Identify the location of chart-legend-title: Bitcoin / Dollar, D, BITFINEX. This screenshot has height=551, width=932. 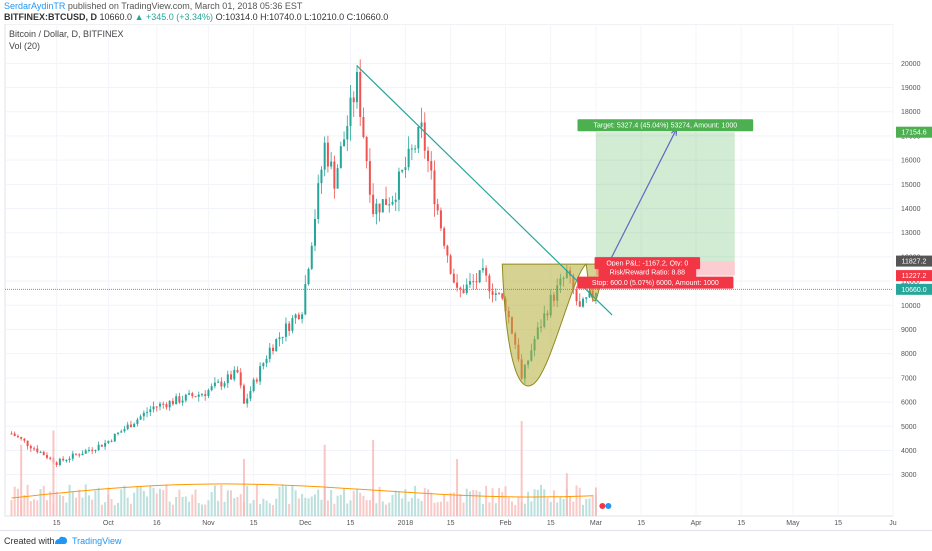
(66, 34).